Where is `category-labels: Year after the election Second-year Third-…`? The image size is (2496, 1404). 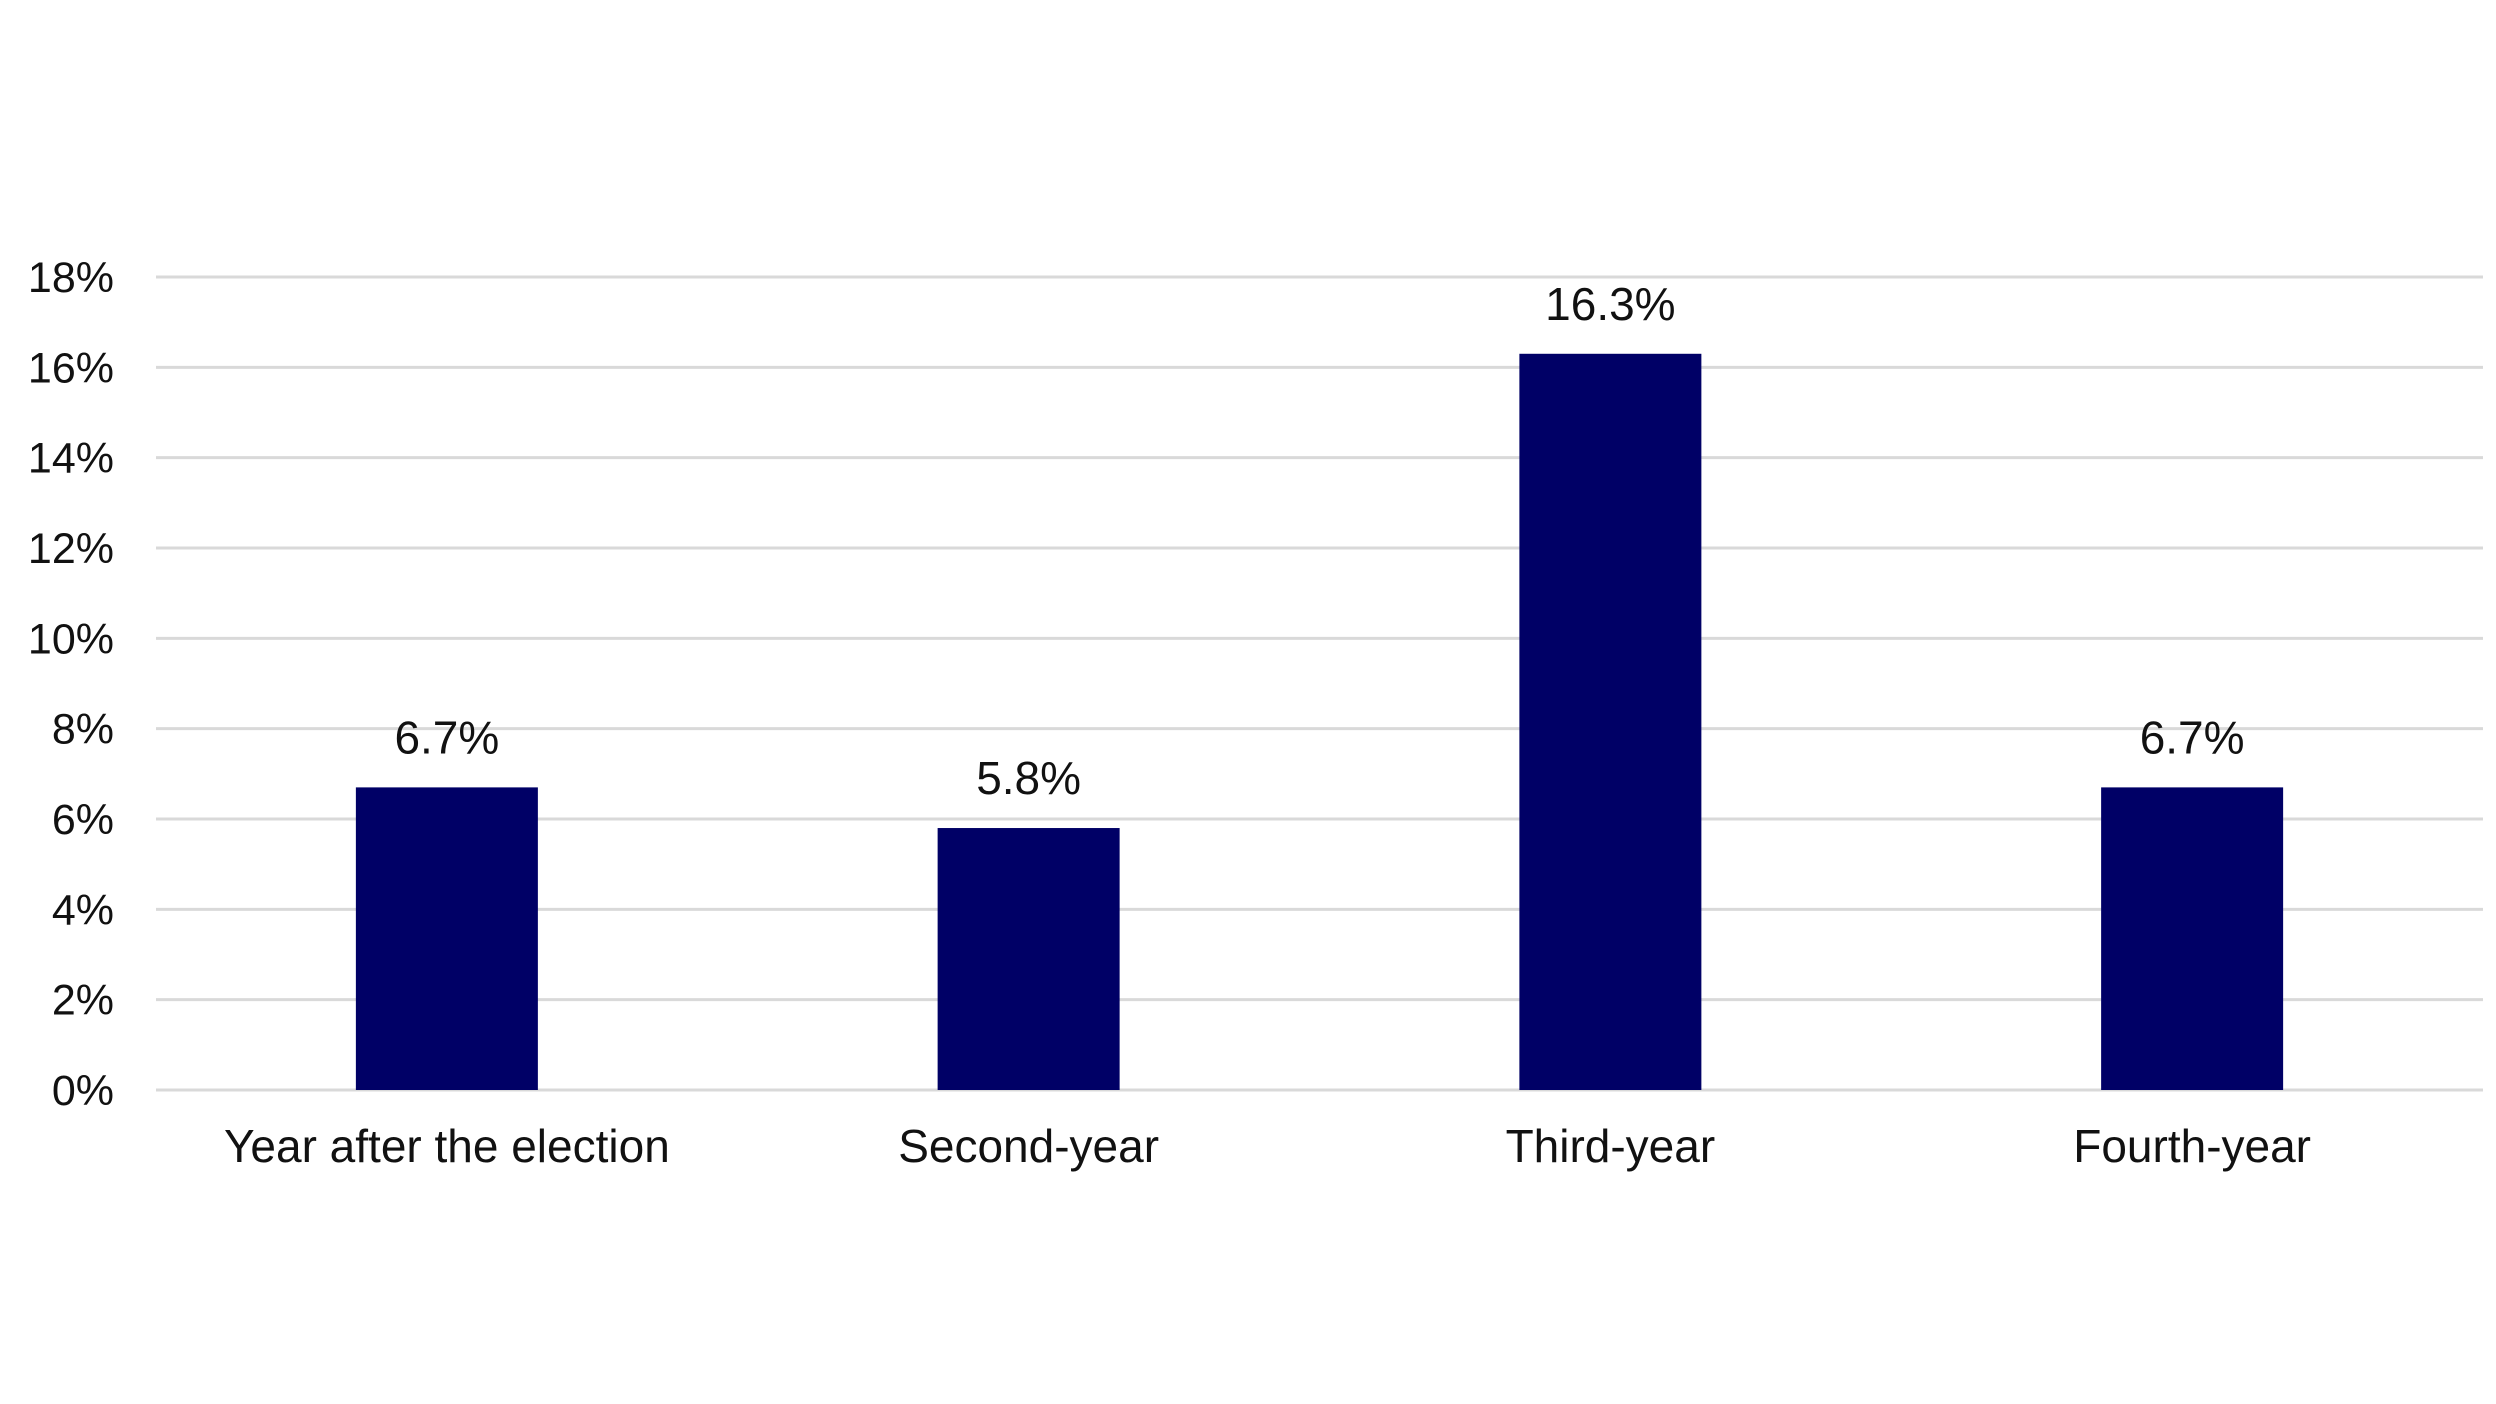
category-labels: Year after the election Second-year Third-… is located at coordinates (1267, 1146).